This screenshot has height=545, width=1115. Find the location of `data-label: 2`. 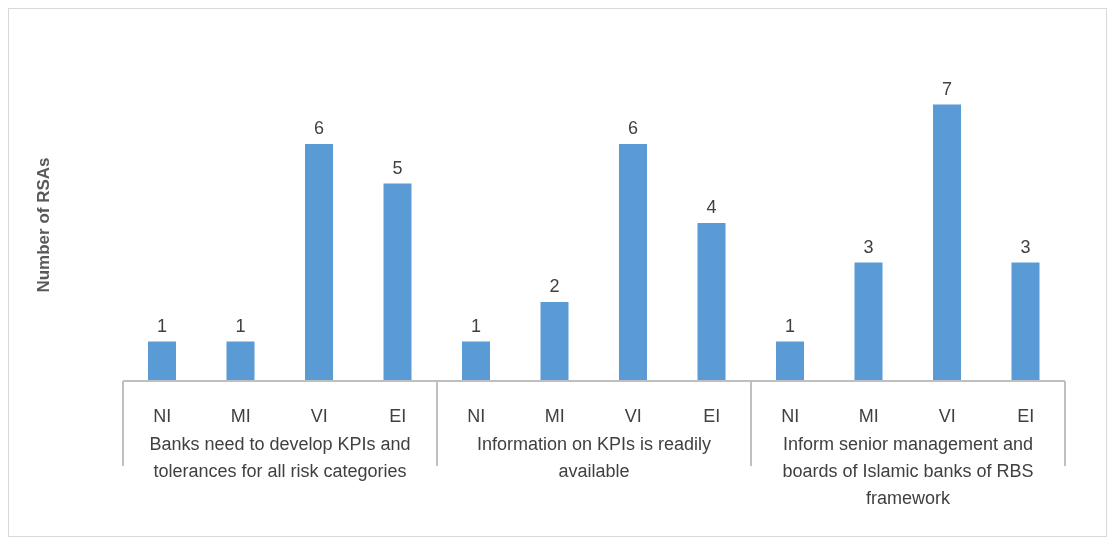

data-label: 2 is located at coordinates (554, 286).